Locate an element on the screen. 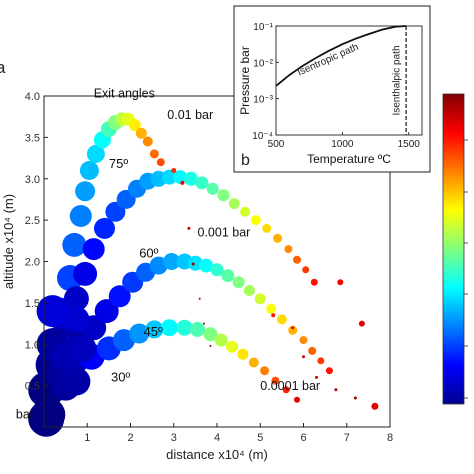  inset-x-tick-label: 1500 is located at coordinates (409, 144).